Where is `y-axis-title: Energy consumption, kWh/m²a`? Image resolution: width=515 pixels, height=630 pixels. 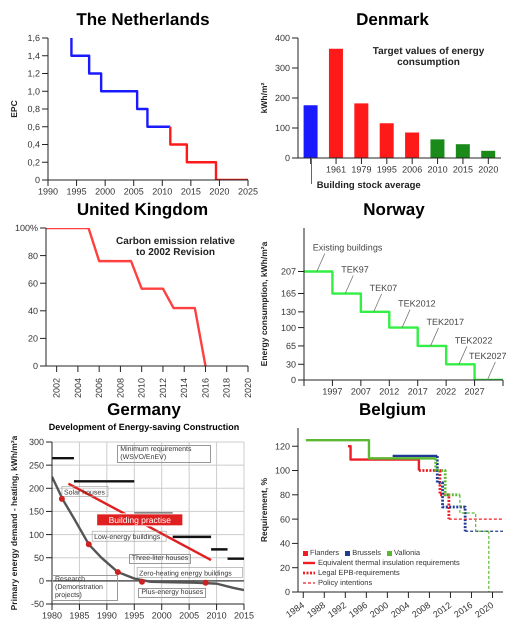 y-axis-title: Energy consumption, kWh/m²a is located at coordinates (264, 303).